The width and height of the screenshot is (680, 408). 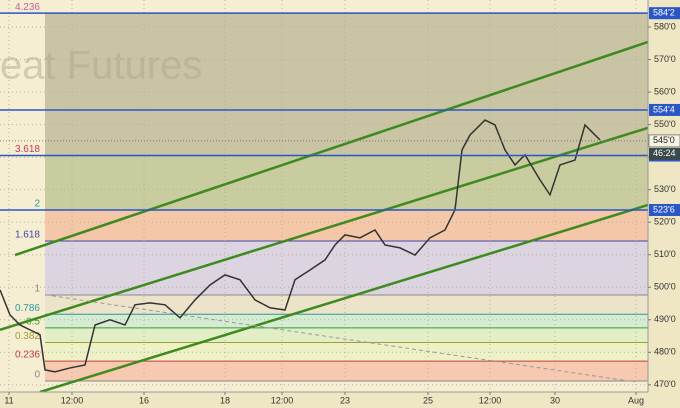 What do you see at coordinates (665, 287) in the screenshot?
I see `y-tick-label: 500'0` at bounding box center [665, 287].